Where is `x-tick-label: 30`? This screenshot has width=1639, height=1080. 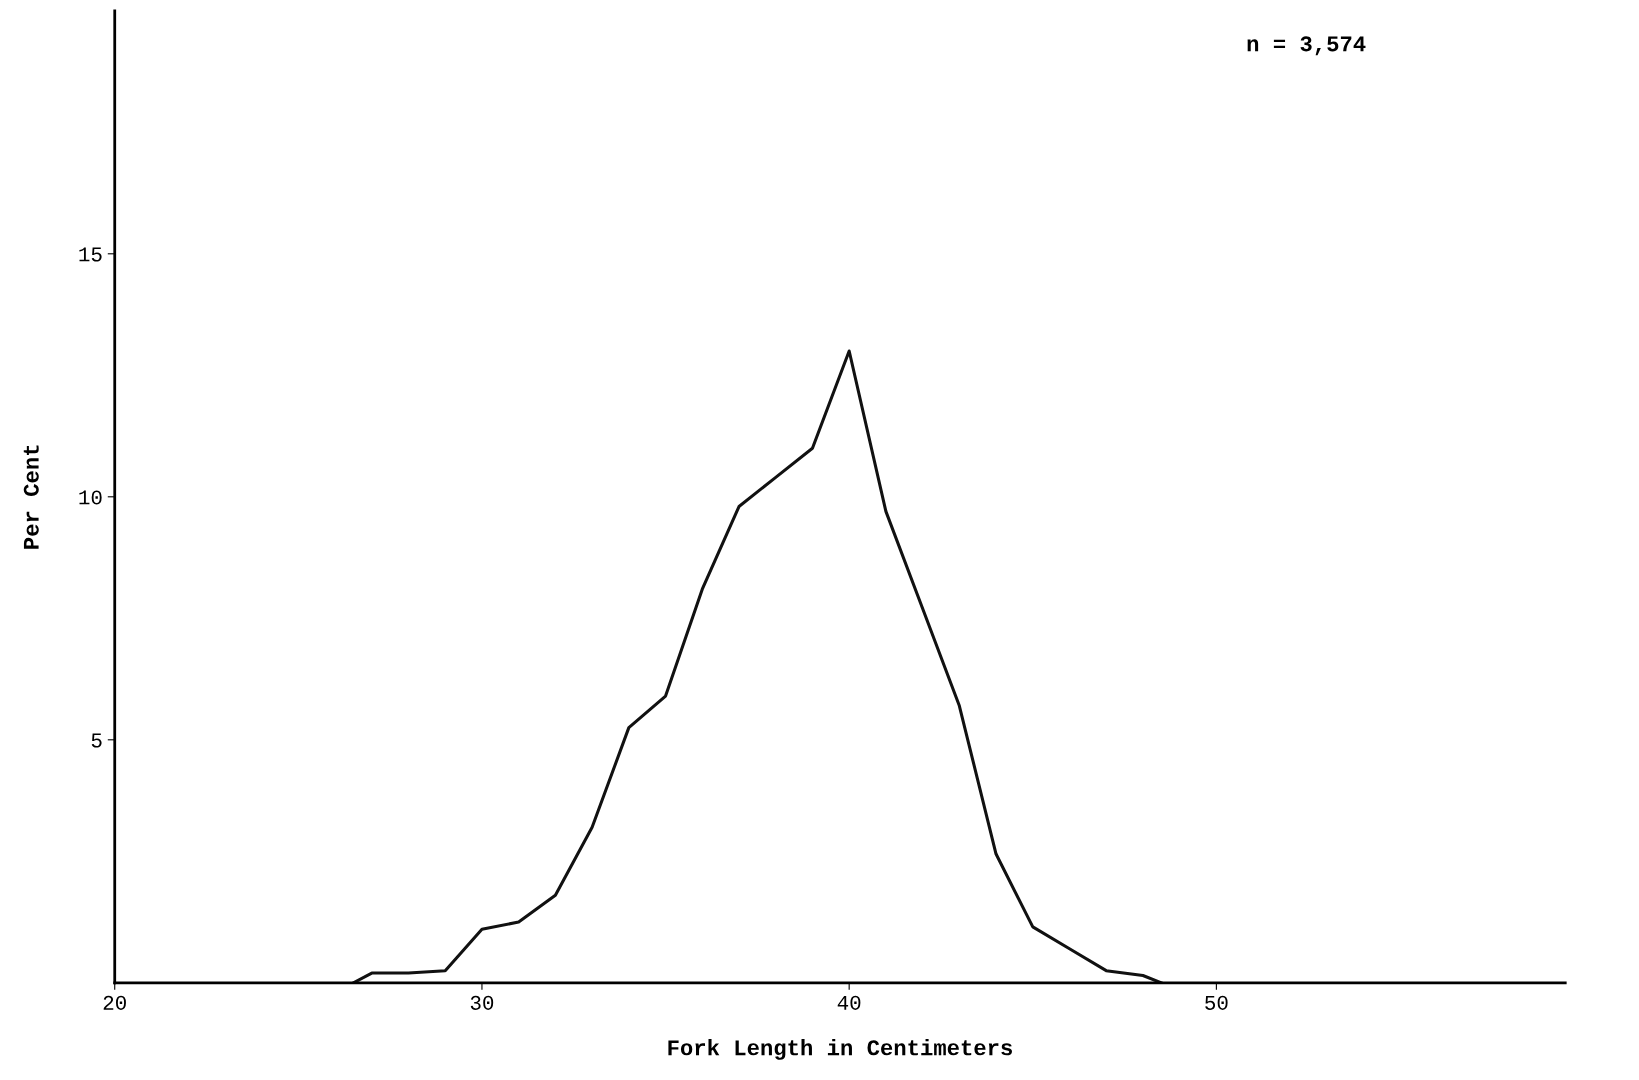 x-tick-label: 30 is located at coordinates (482, 1002).